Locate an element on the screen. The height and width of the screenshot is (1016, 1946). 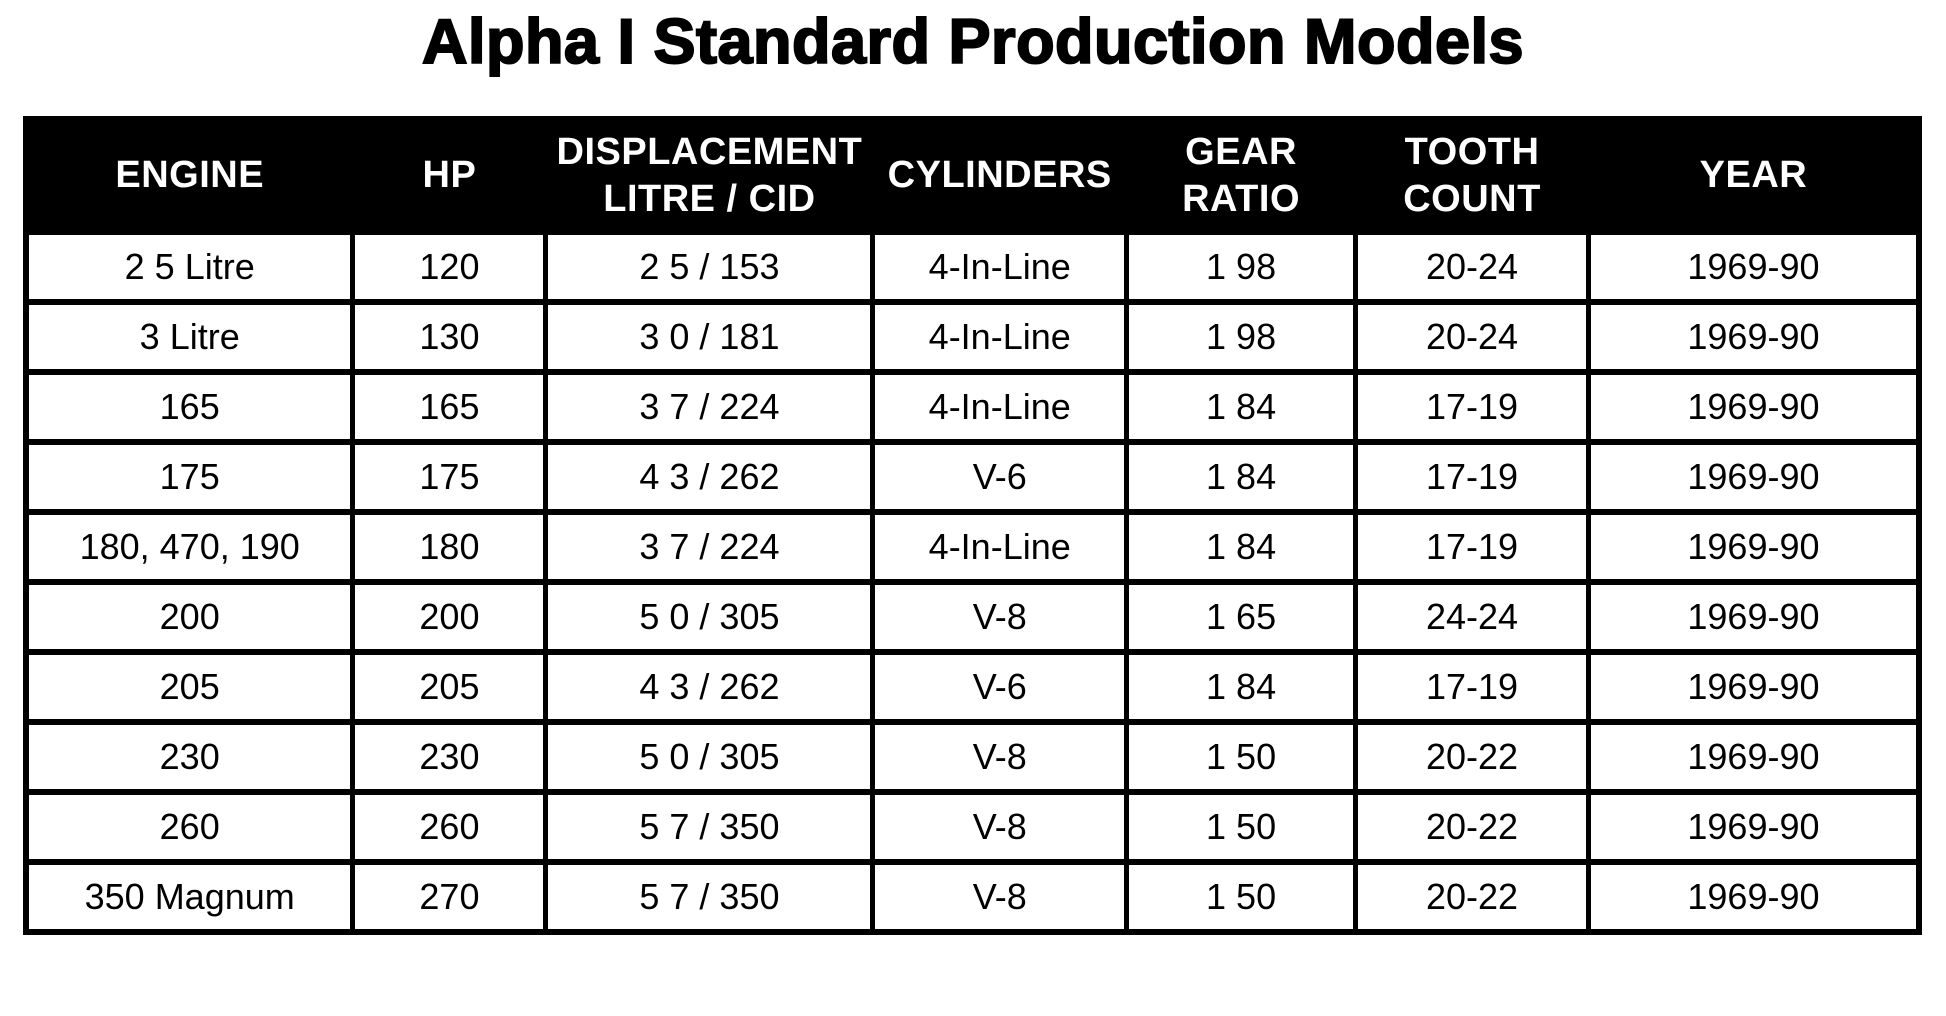
table-row: 230 230 5 0 / 305 V-8 1 50 20-22 1969-90 is located at coordinates (972, 757).